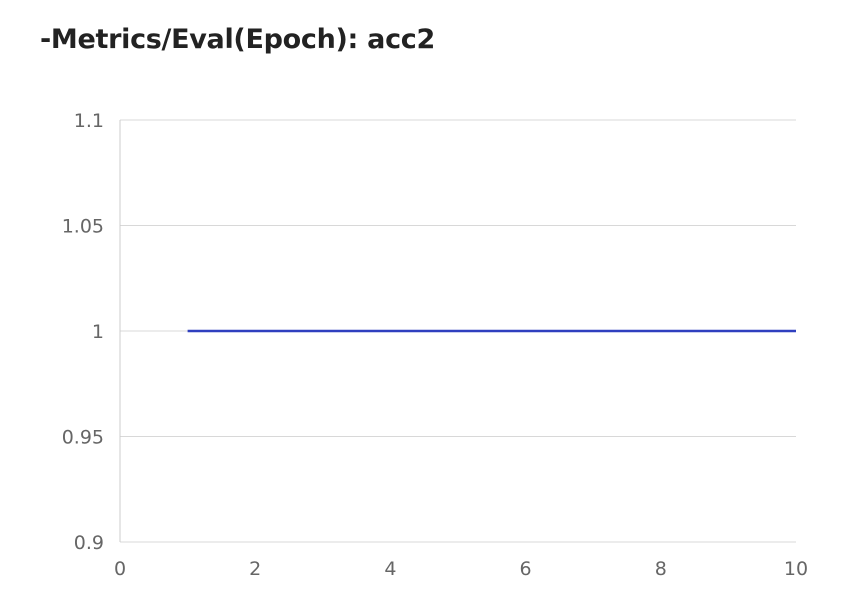  I want to click on y-tick-label: 0.95, so click(83, 438).